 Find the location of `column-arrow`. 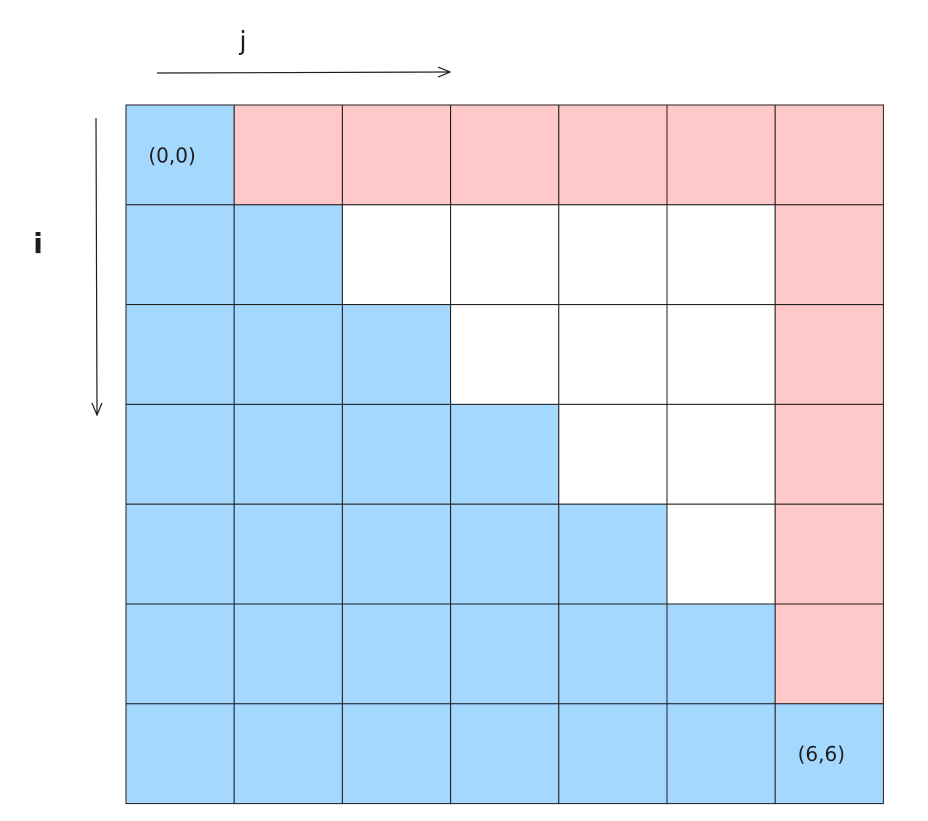

column-arrow is located at coordinates (303, 72).